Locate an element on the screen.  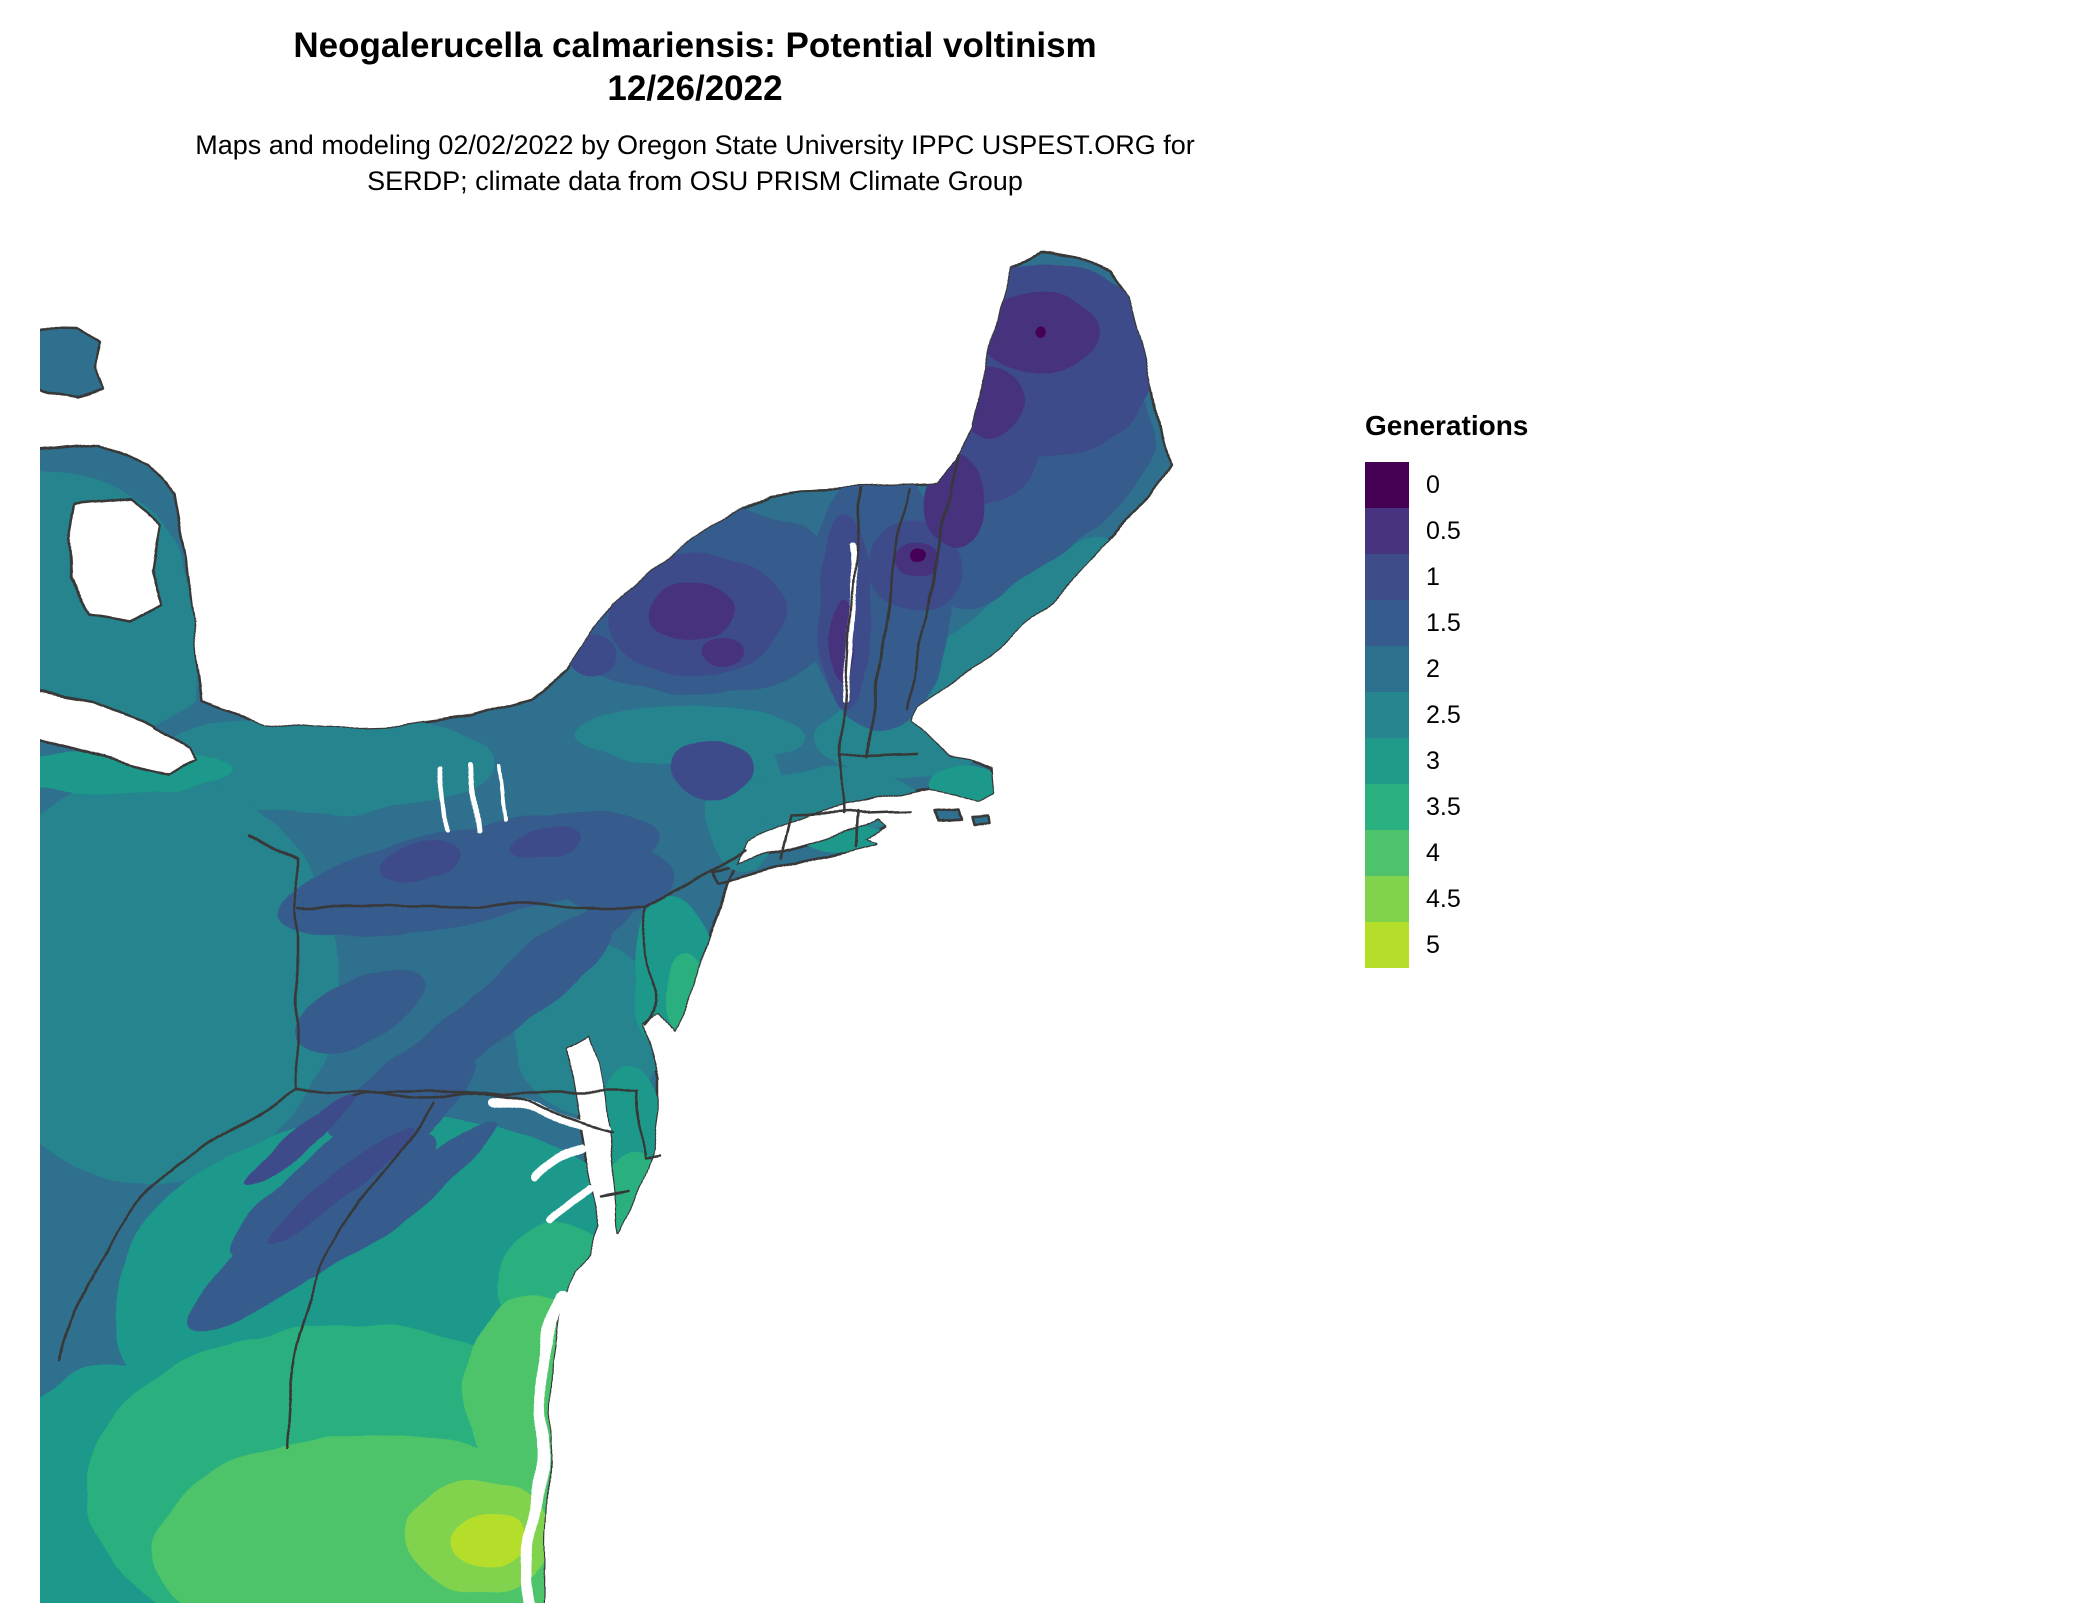
legend-row: 3.5 is located at coordinates (1446, 807).